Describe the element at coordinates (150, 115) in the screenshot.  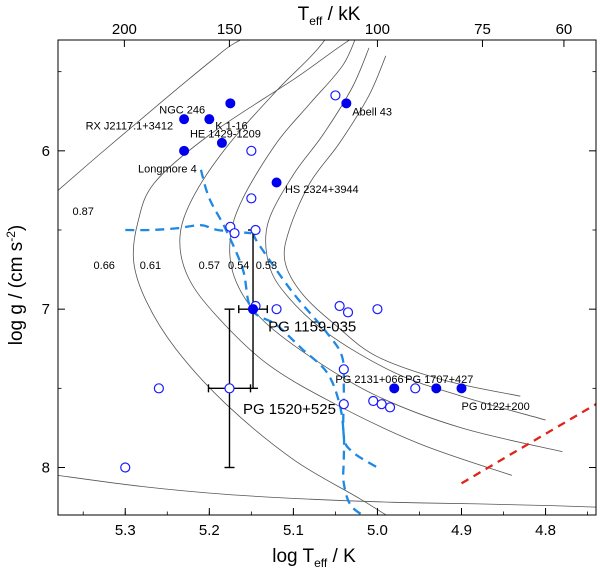
I see `track-line-0.87` at that location.